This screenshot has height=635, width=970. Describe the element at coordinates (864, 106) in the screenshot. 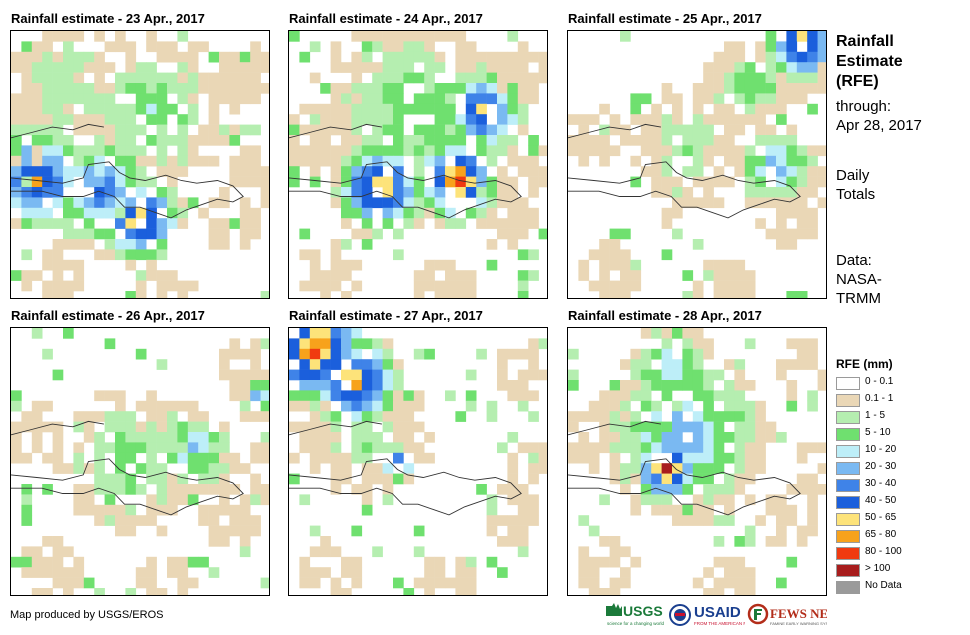

I see `through-label: through:` at that location.